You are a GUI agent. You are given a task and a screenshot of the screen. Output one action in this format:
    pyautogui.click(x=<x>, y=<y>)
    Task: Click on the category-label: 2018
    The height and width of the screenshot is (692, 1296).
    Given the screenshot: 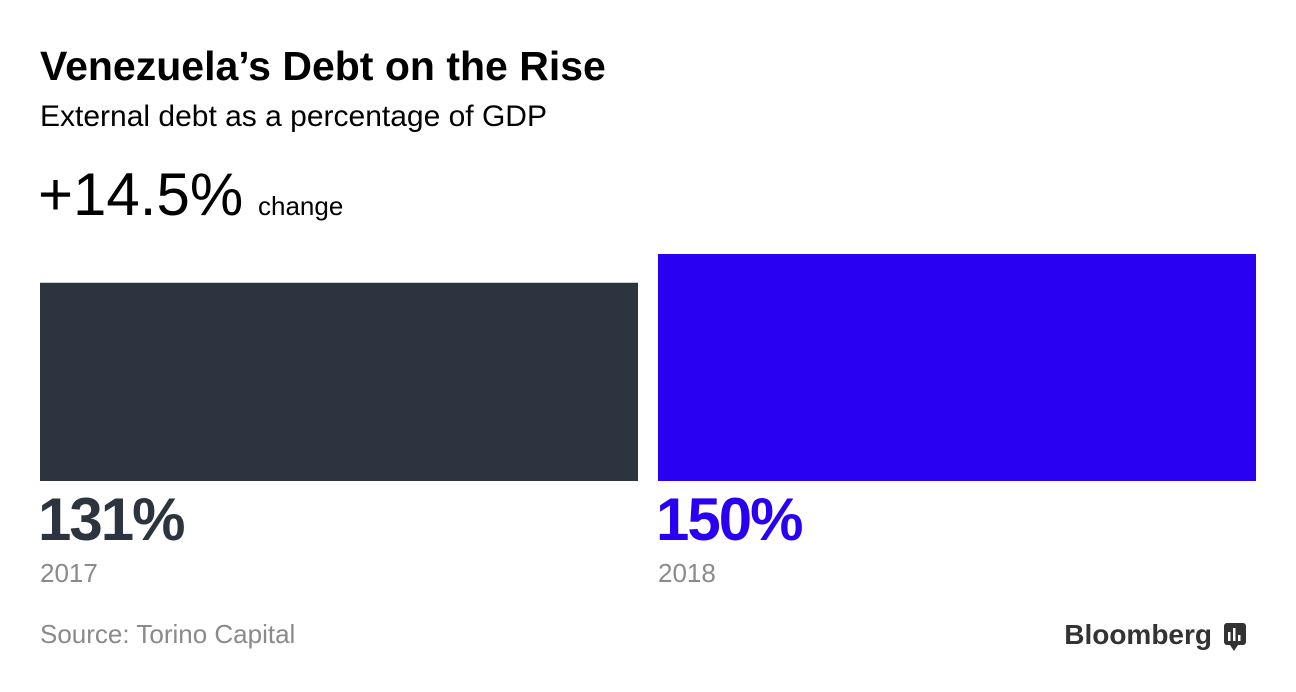 What is the action you would take?
    pyautogui.click(x=687, y=573)
    